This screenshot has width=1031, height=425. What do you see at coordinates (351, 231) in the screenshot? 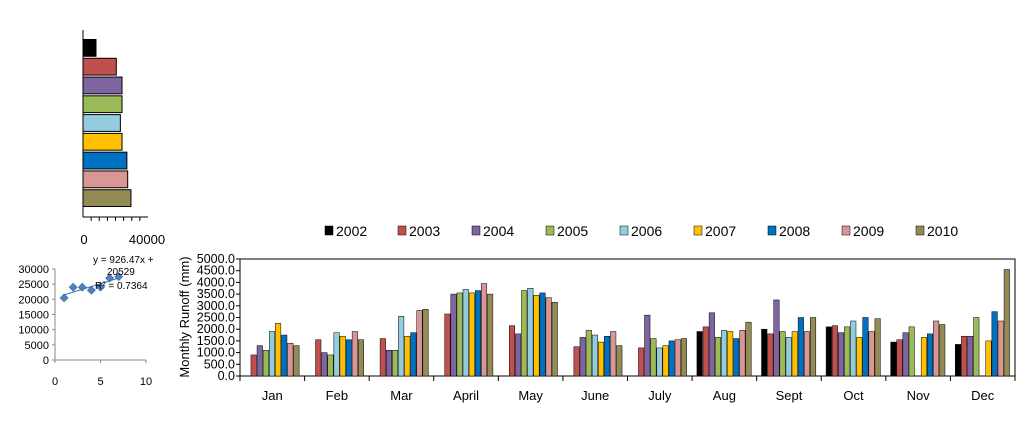
I see `legend-label: 2002` at bounding box center [351, 231].